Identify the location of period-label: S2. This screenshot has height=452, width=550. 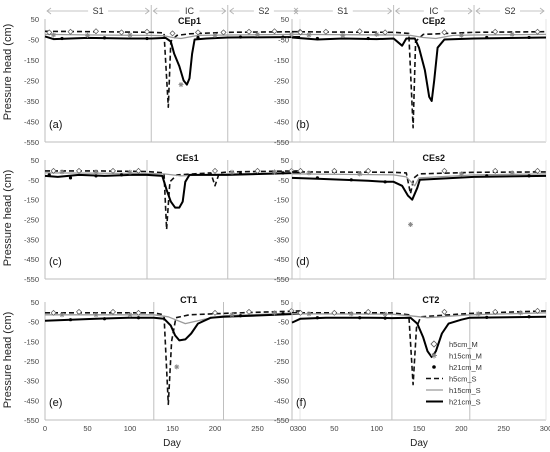
(263, 11).